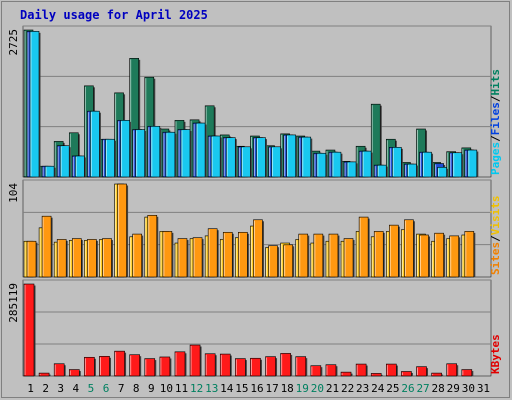 The width and height of the screenshot is (512, 404). I want to click on x-tick-label-day-14: 14, so click(227, 388).